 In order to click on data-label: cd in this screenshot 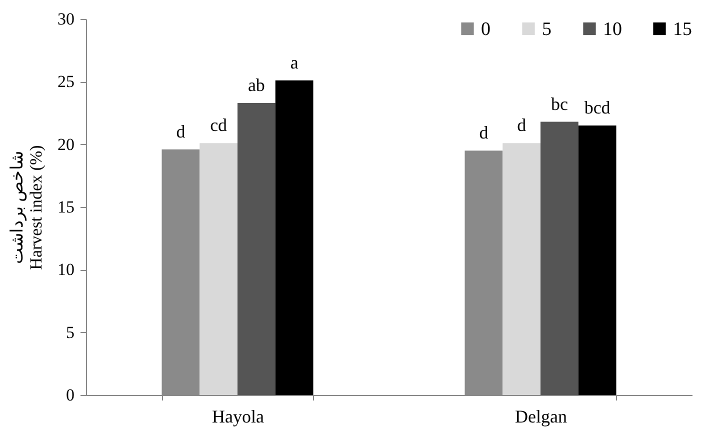, I will do `click(219, 125)`.